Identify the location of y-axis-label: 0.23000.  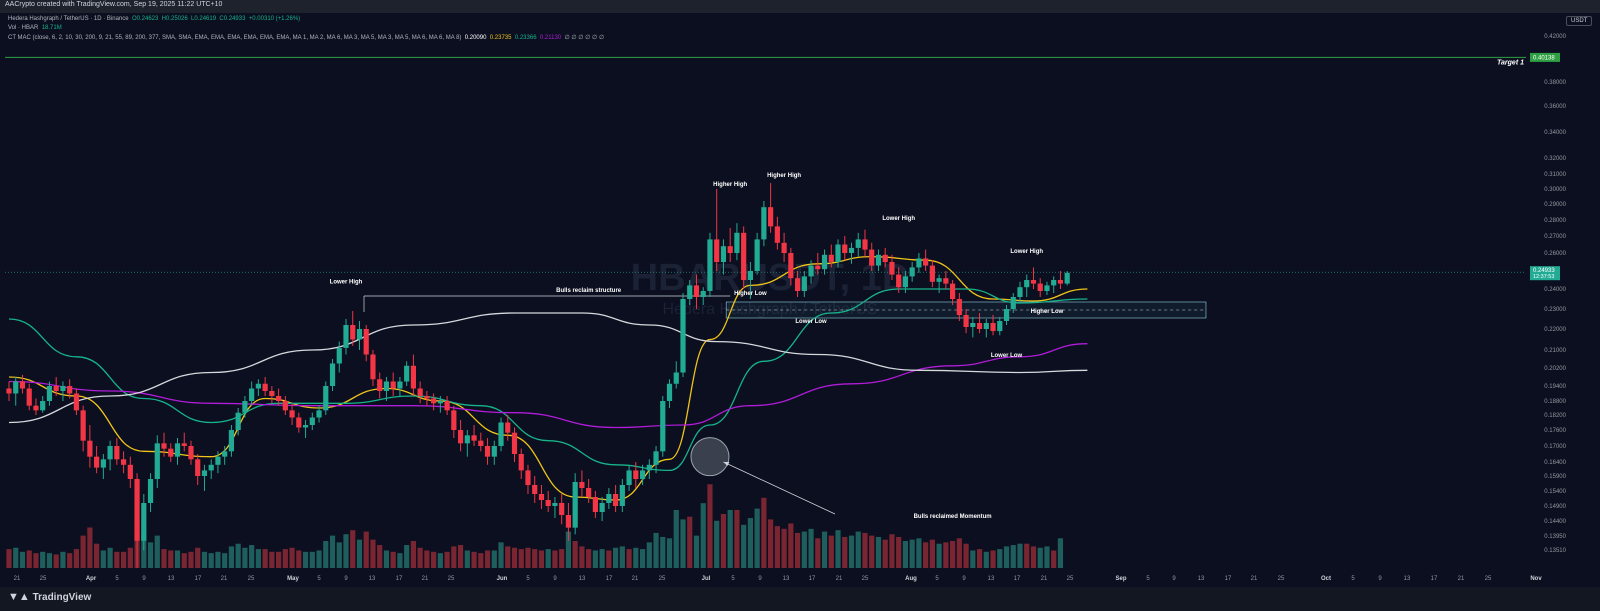
(1555, 310).